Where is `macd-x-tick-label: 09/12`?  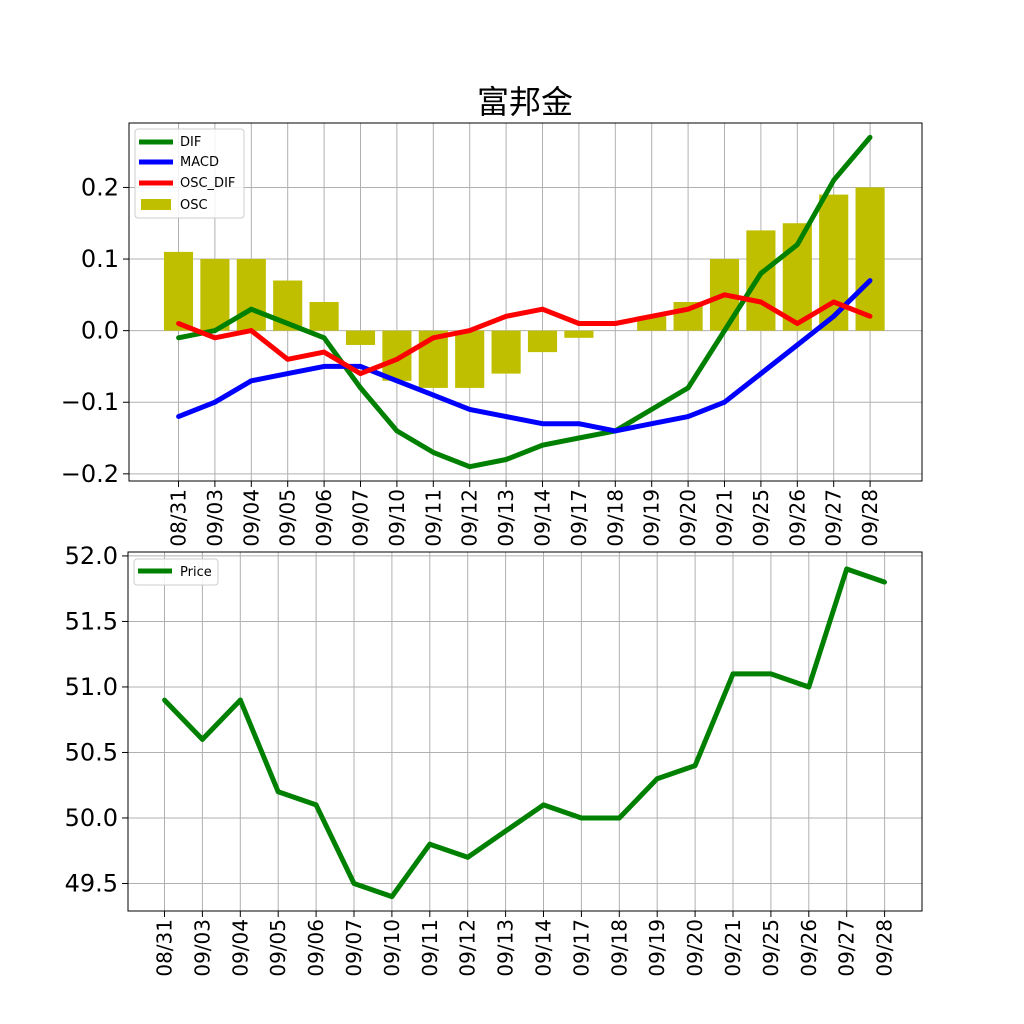
macd-x-tick-label: 09/12 is located at coordinates (470, 518).